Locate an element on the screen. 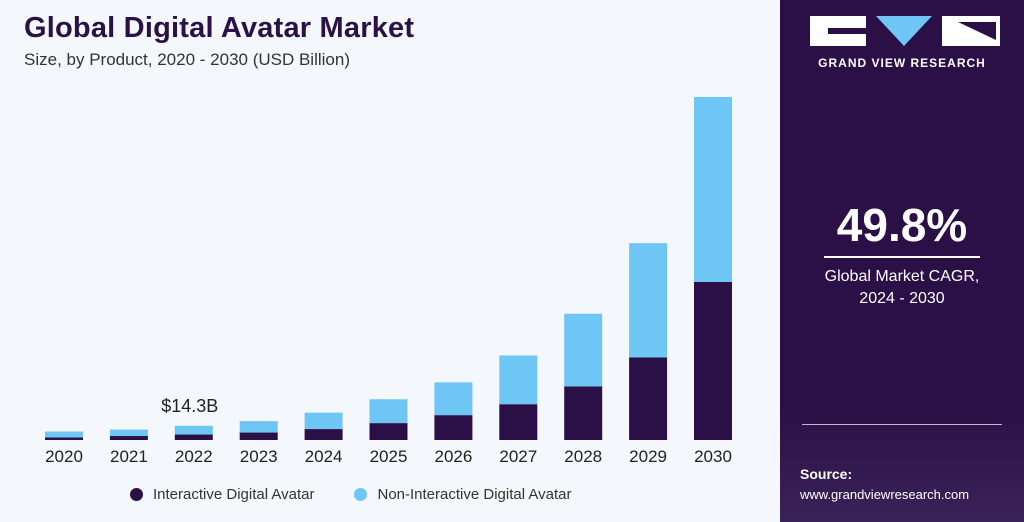  legend-item-interactive: Interactive Digital Avatar is located at coordinates (222, 494).